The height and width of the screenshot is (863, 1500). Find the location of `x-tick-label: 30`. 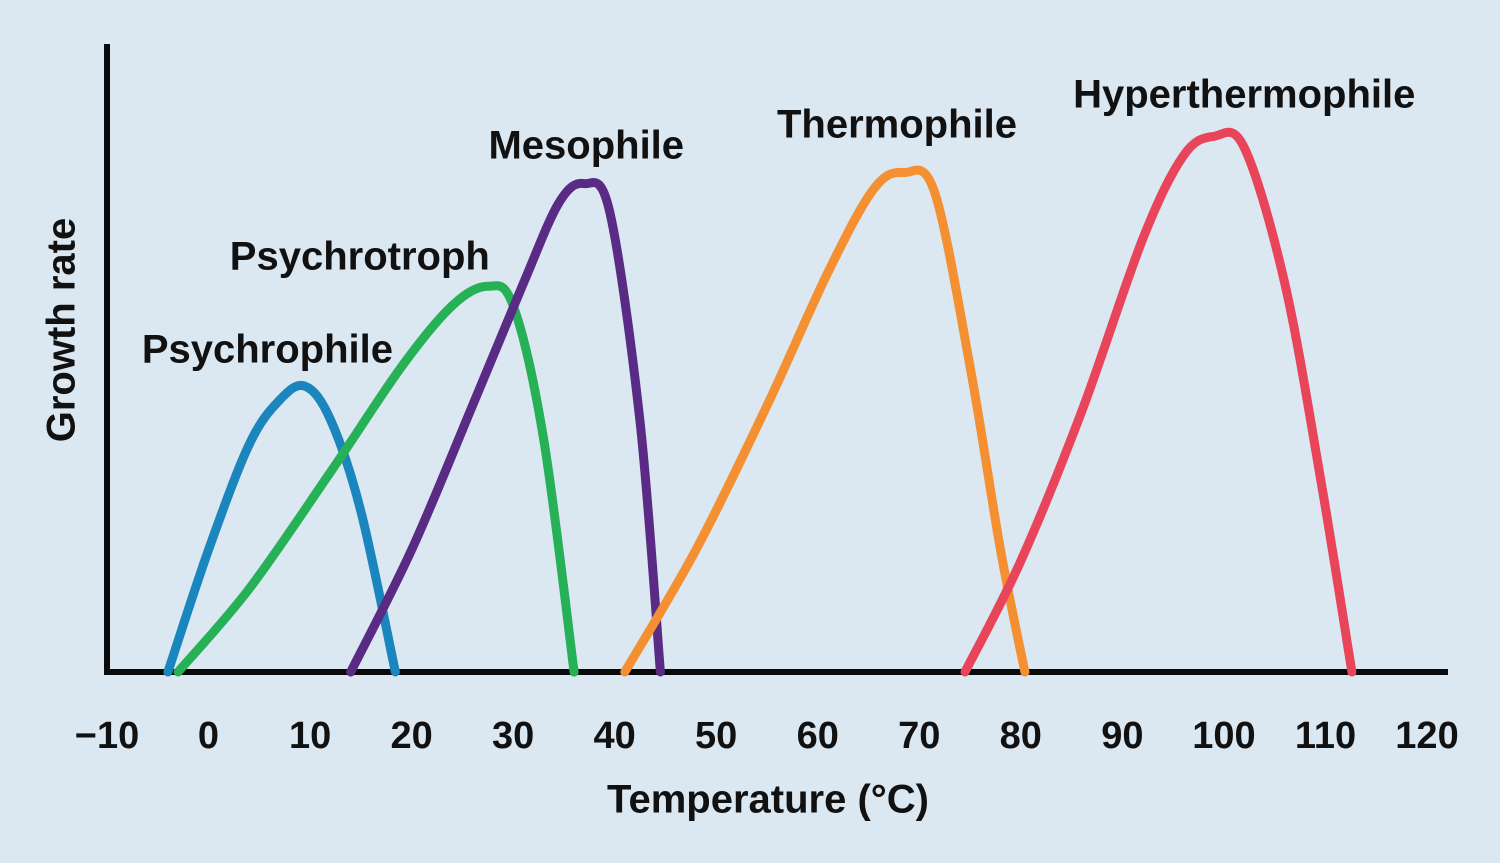

x-tick-label: 30 is located at coordinates (513, 736).